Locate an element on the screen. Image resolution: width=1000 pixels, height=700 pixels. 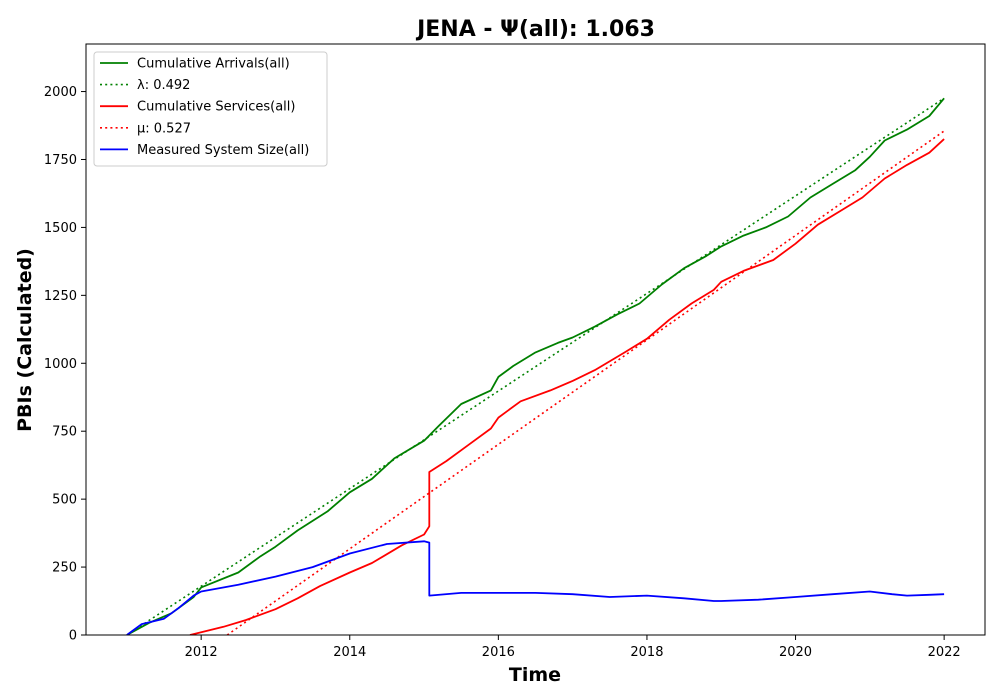
x-tick-label: 2020 is located at coordinates (795, 652).